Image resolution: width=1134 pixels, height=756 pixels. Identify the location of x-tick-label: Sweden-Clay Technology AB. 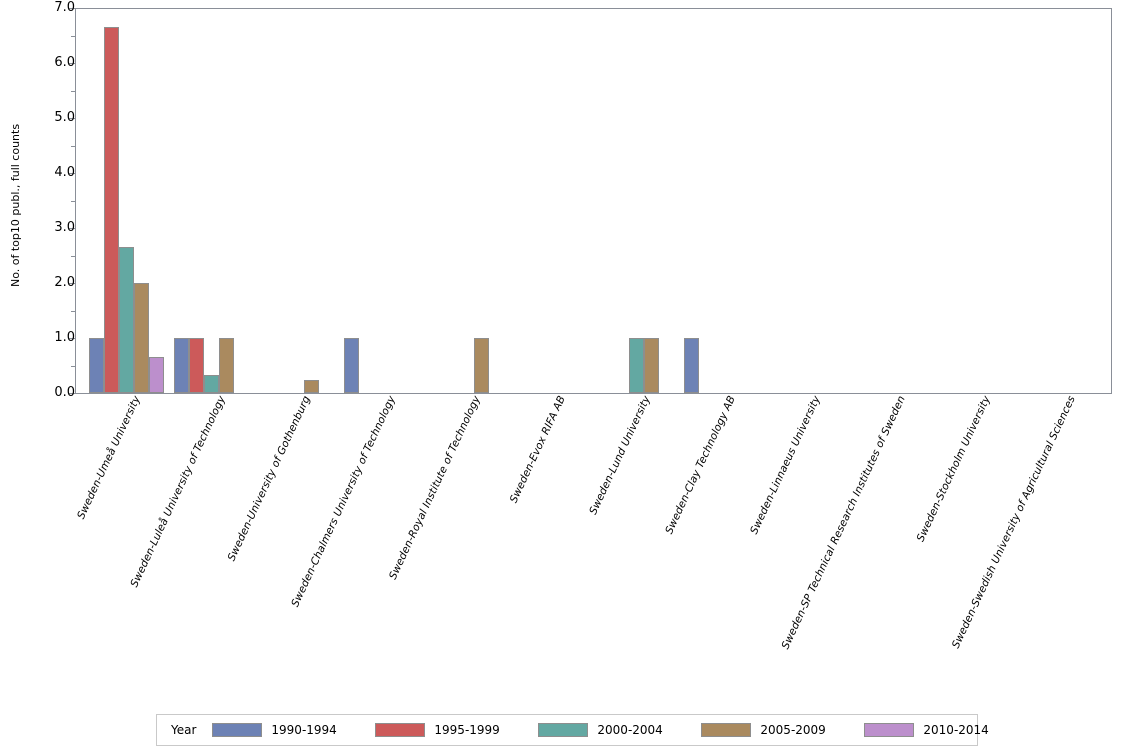
(700, 465).